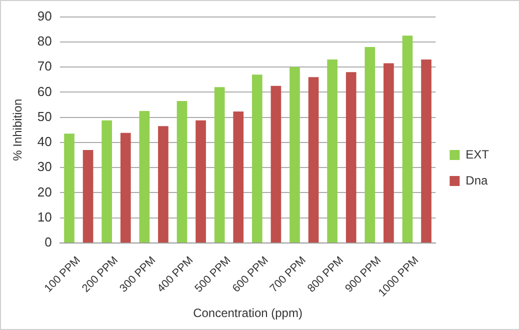 Image resolution: width=520 pixels, height=330 pixels. What do you see at coordinates (44, 16) in the screenshot?
I see `y-tick-label: 90` at bounding box center [44, 16].